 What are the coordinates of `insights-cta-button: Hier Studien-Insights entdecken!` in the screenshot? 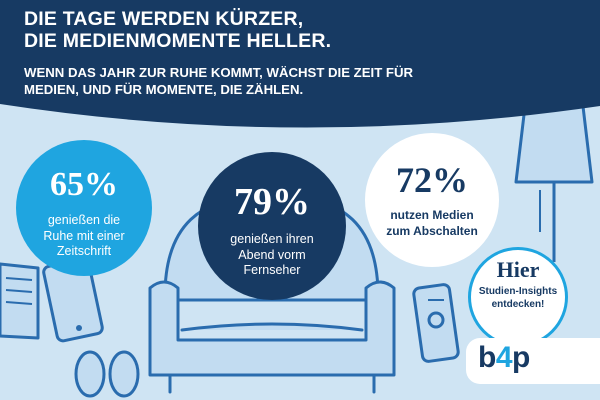 It's located at (518, 297).